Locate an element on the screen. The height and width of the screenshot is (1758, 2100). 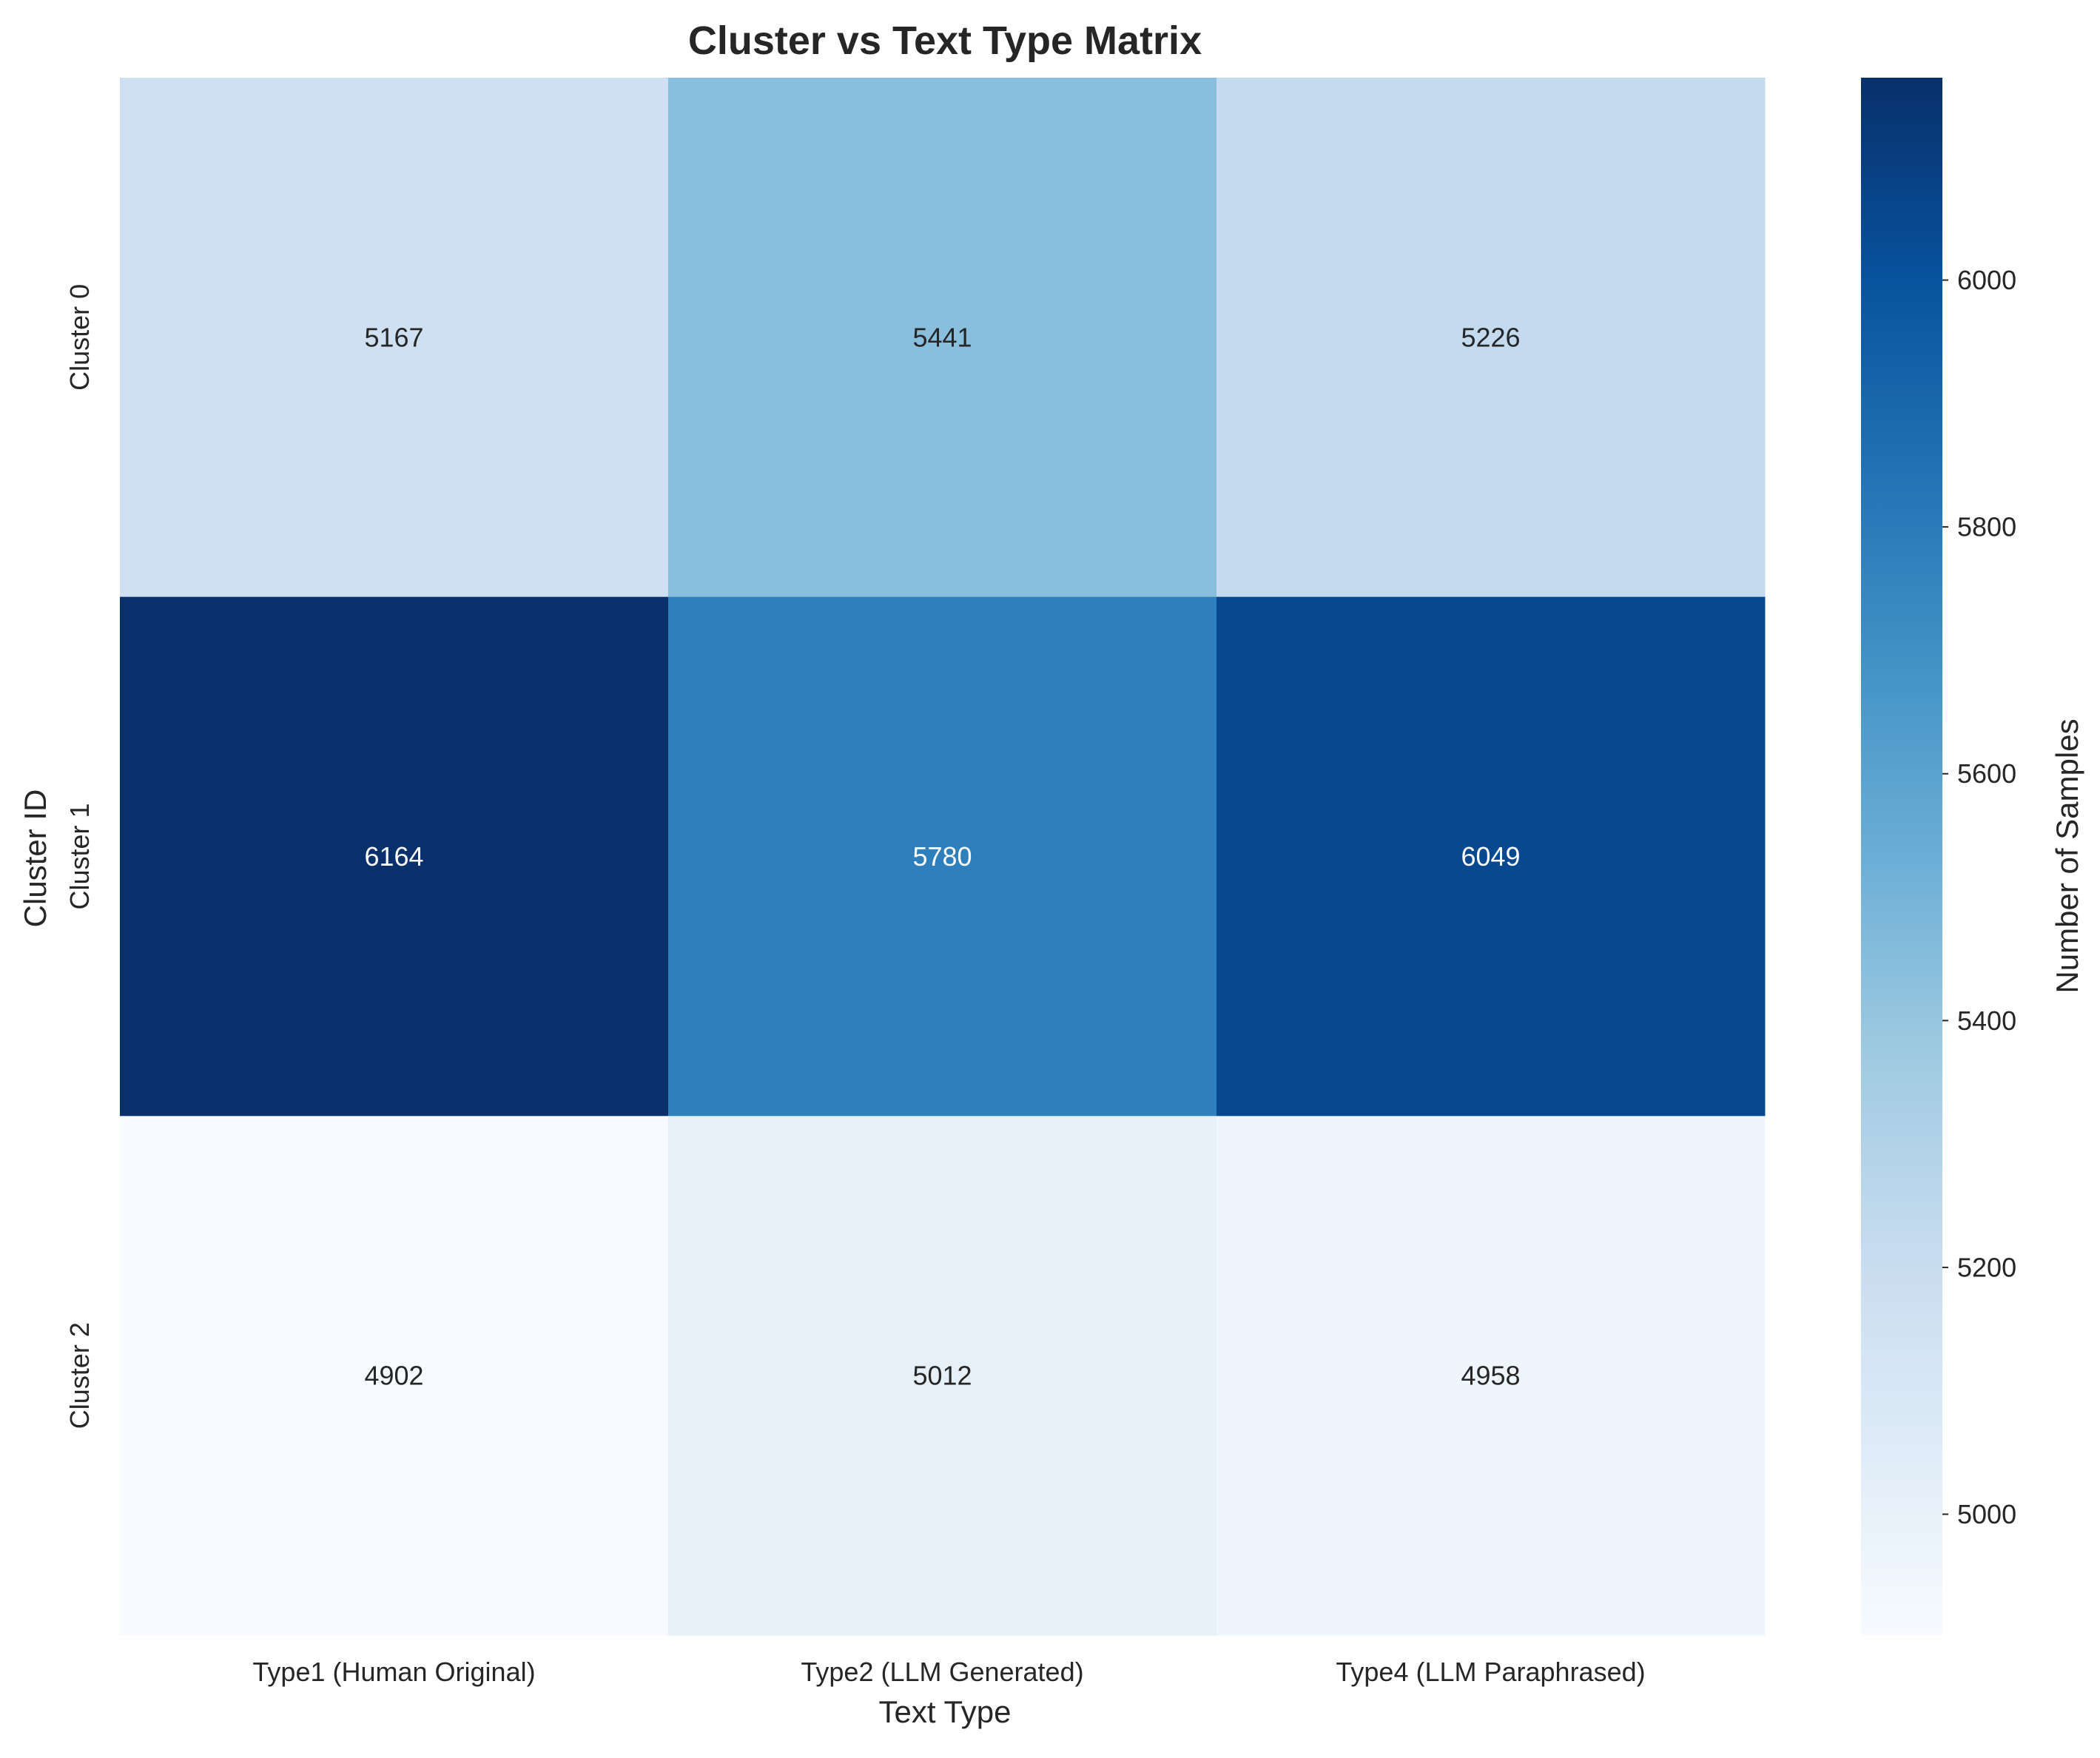
colorbar-tick-label: 5600 is located at coordinates (1987, 773).